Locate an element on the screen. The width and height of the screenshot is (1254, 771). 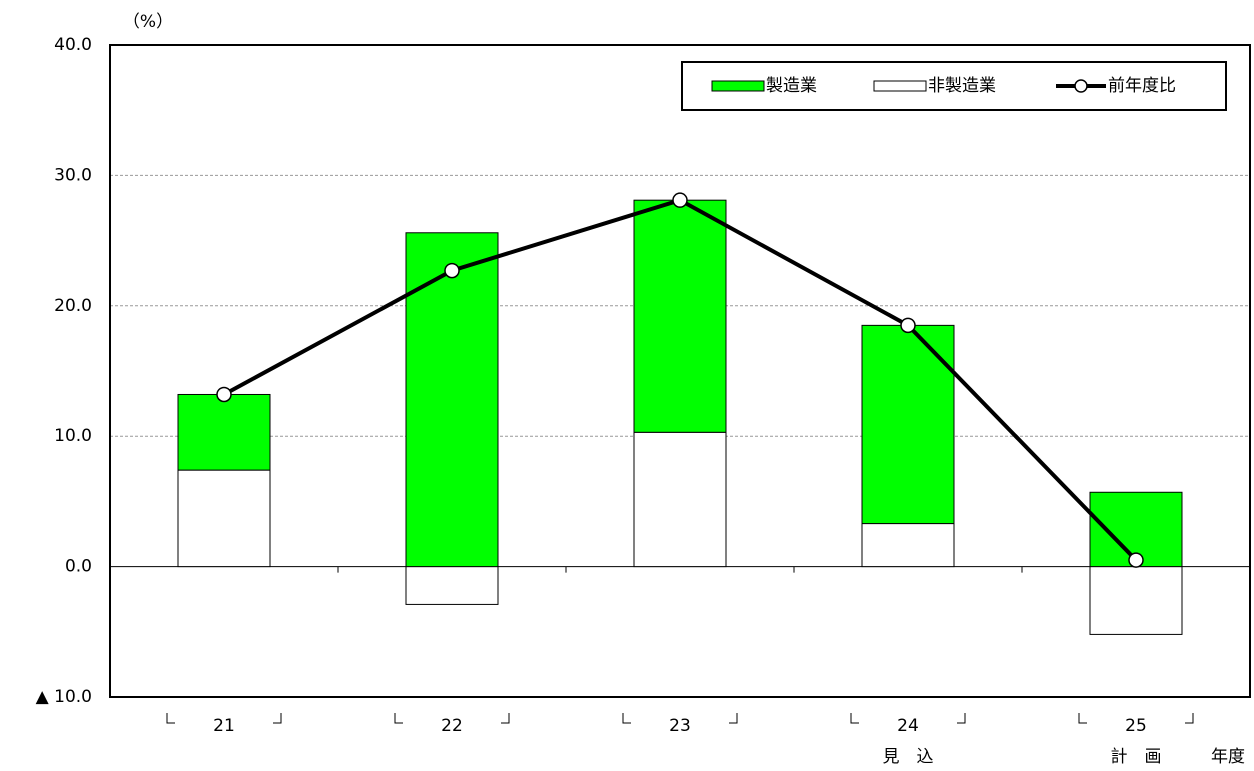
legend-label: 製造業 is located at coordinates (791, 86).